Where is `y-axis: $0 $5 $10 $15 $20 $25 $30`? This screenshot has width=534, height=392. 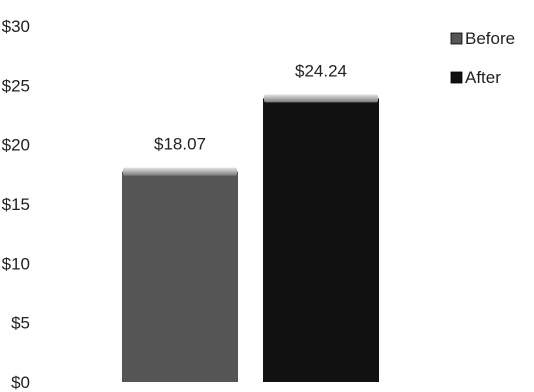
y-axis: $0 $5 $10 $15 $20 $25 $30 is located at coordinates (16, 204).